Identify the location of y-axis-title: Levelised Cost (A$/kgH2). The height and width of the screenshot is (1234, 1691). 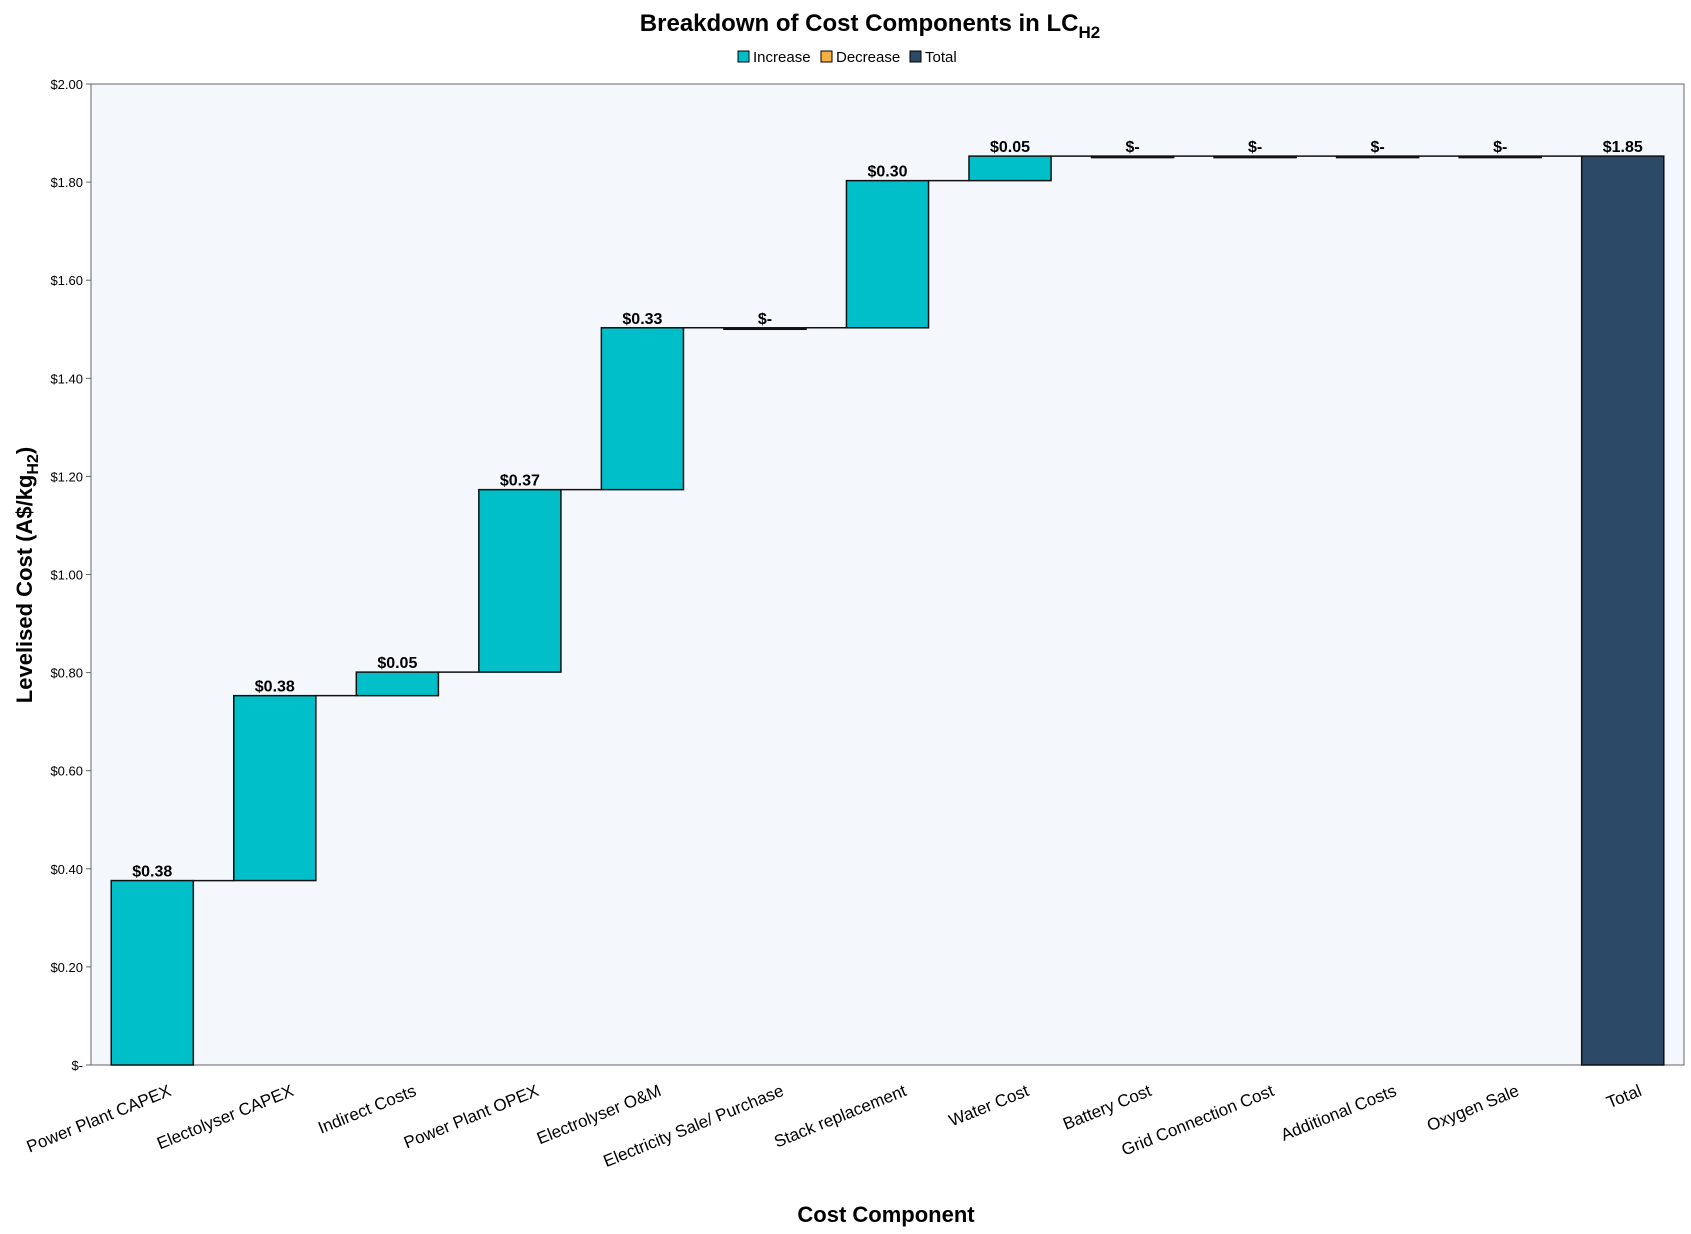
(27, 575).